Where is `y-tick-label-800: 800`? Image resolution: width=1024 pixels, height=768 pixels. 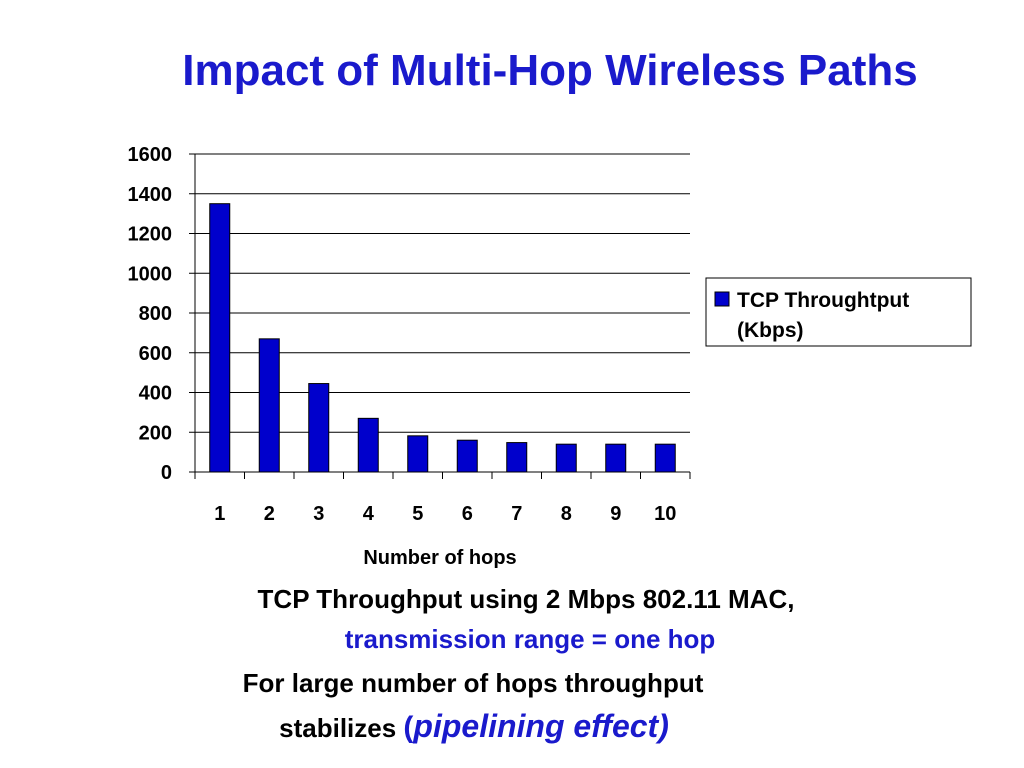 y-tick-label-800: 800 is located at coordinates (155, 314).